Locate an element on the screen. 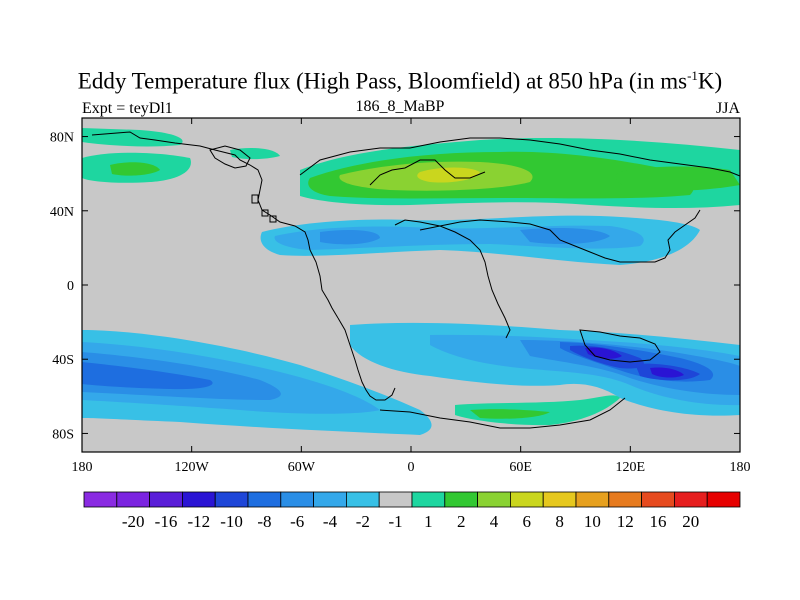  colorbar-label: -6 is located at coordinates (297, 521).